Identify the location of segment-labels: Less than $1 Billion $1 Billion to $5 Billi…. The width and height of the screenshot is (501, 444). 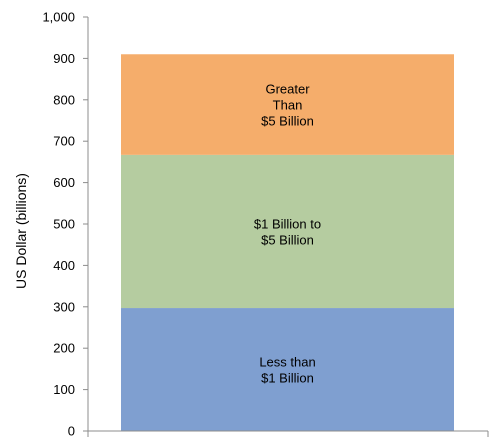
(287, 234).